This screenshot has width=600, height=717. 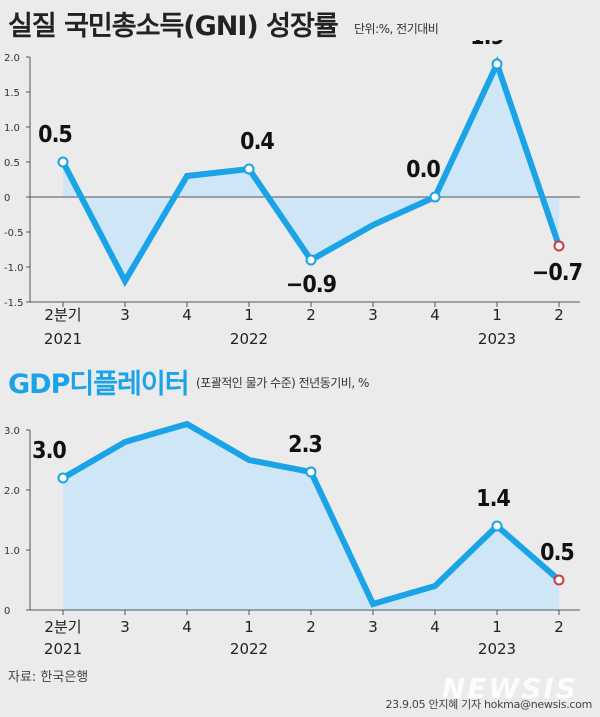 What do you see at coordinates (48, 677) in the screenshot?
I see `source-note: 자료: 한국은행` at bounding box center [48, 677].